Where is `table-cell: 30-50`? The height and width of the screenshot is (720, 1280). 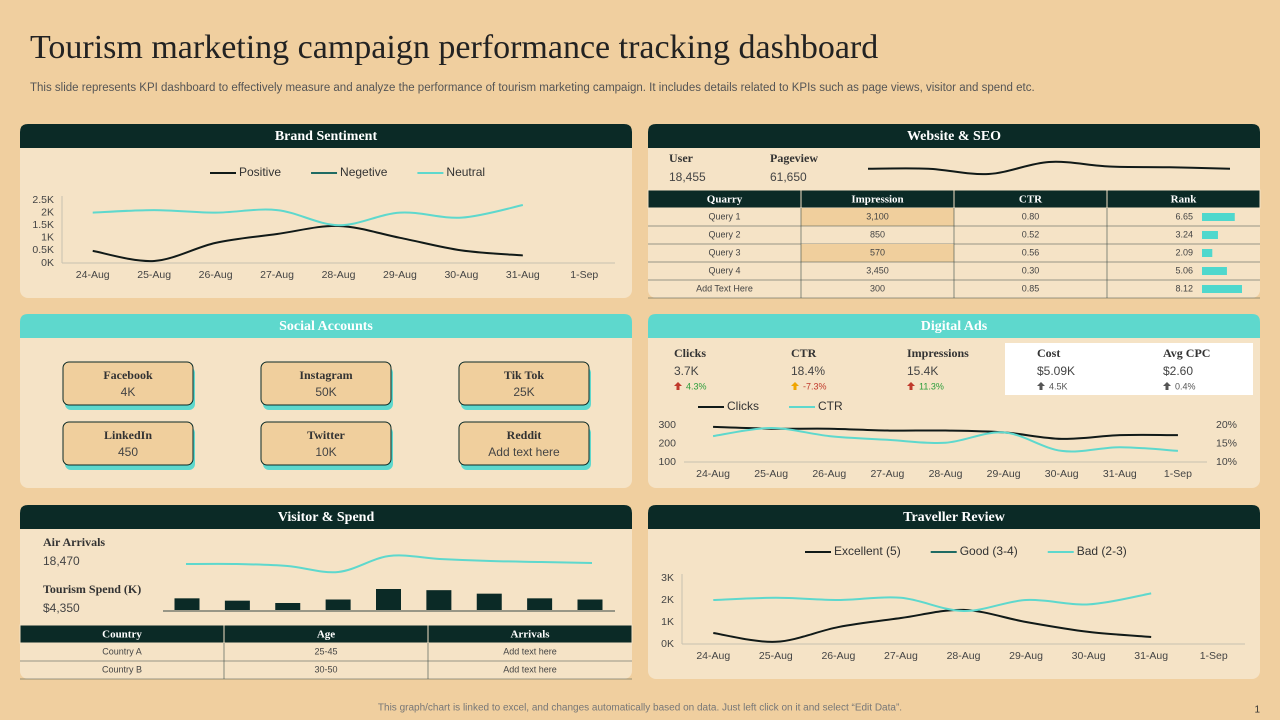 table-cell: 30-50 is located at coordinates (325, 669).